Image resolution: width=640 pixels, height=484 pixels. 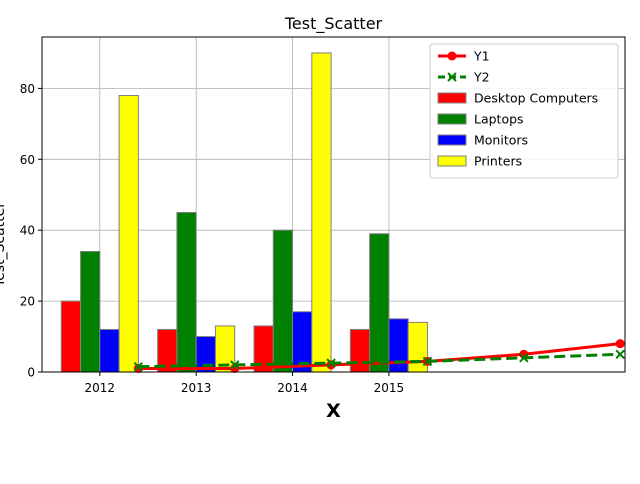 I want to click on legend-label: Y2, so click(x=481, y=77).